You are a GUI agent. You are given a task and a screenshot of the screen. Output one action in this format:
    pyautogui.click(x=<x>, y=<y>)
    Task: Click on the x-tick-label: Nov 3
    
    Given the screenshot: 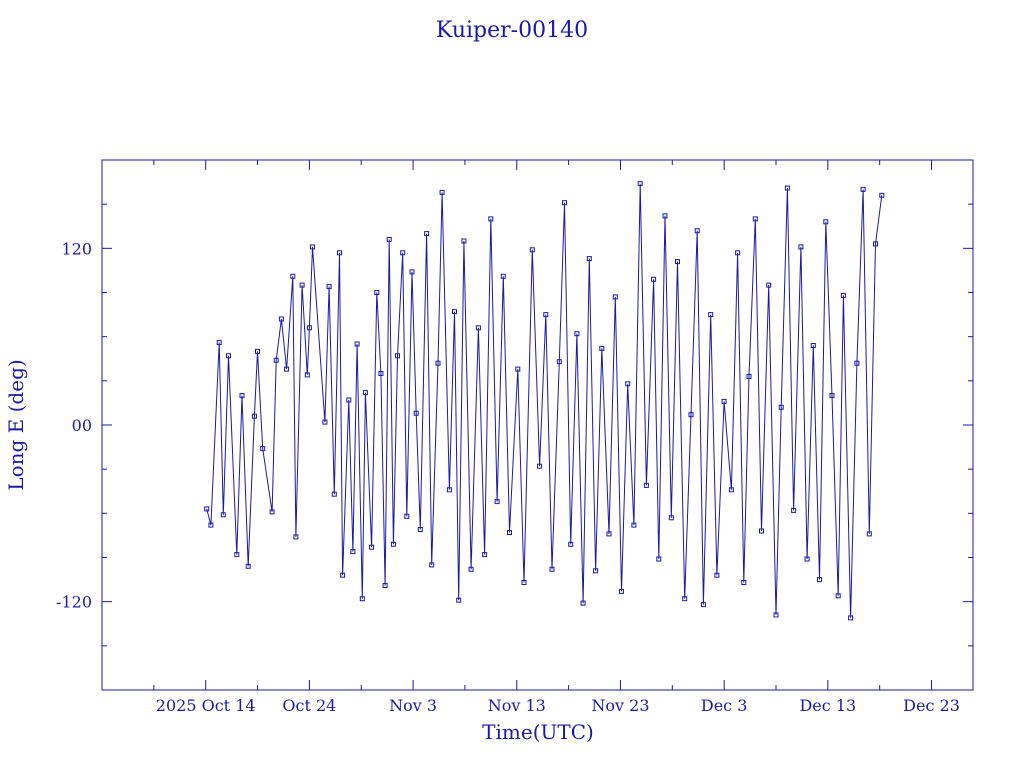 What is the action you would take?
    pyautogui.click(x=413, y=705)
    